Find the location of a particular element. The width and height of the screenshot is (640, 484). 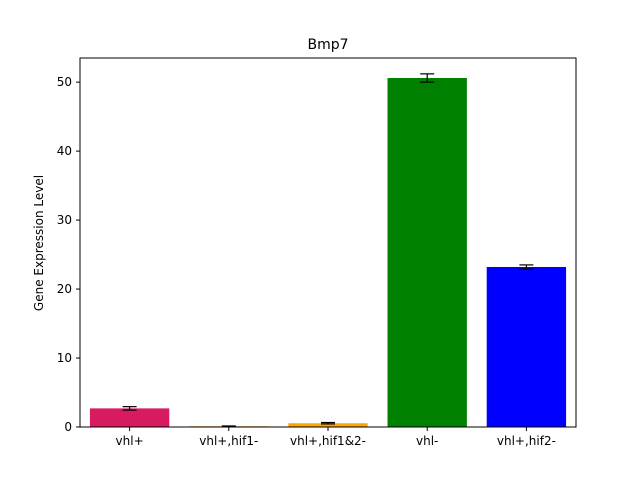

x-tick-label-4: vhl- is located at coordinates (427, 441).